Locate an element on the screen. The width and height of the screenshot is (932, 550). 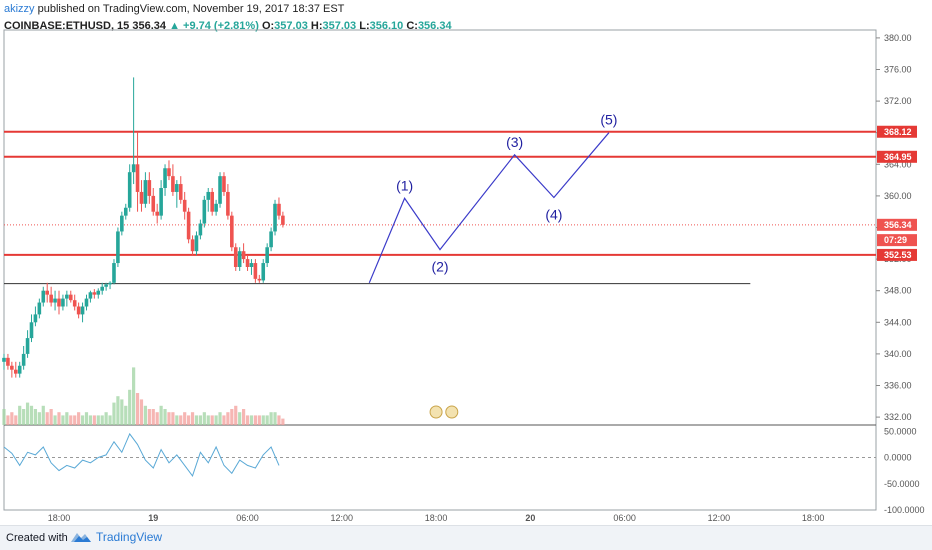
ohlc-high-label: H: is located at coordinates (316, 26).